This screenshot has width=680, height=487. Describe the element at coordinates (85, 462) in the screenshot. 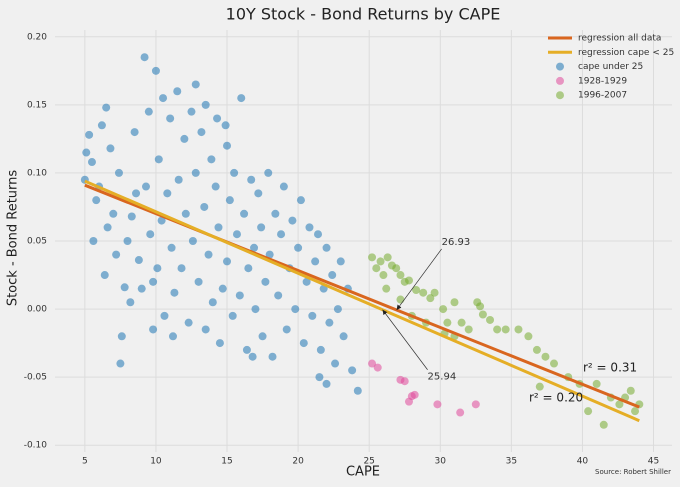

I see `x-tick-label: 5` at that location.